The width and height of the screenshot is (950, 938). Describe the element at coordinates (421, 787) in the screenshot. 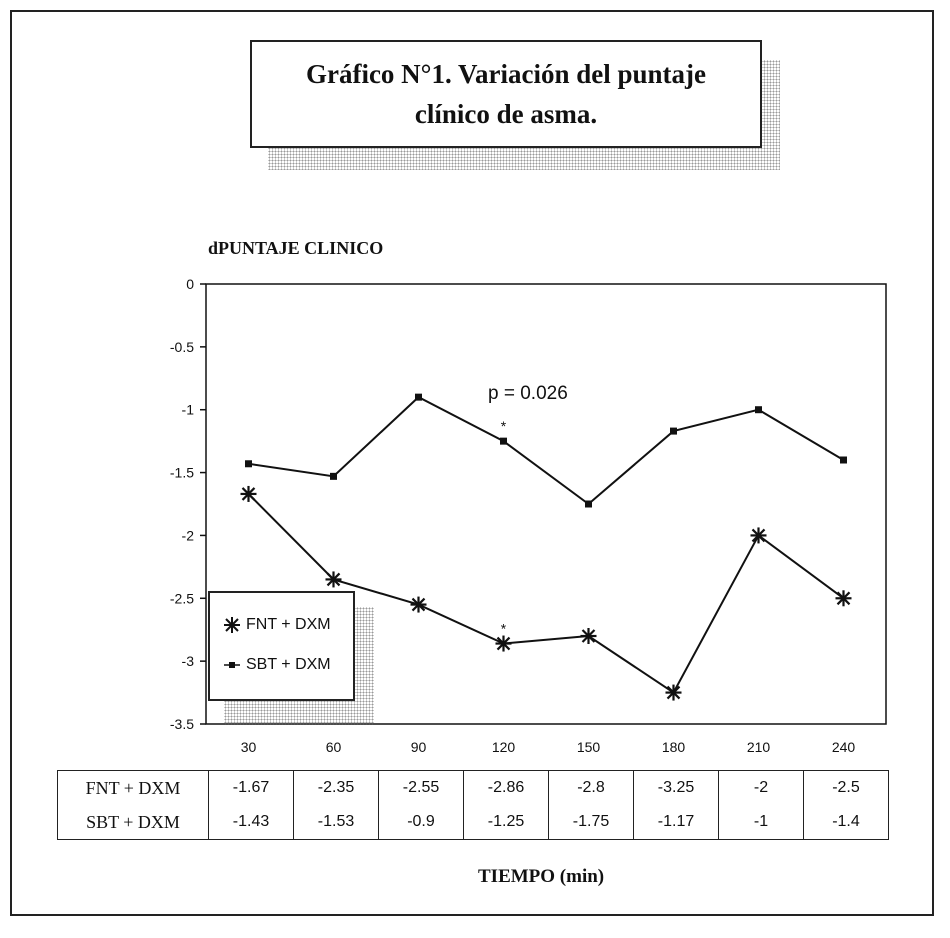

I see `table-cell: -2.55` at that location.